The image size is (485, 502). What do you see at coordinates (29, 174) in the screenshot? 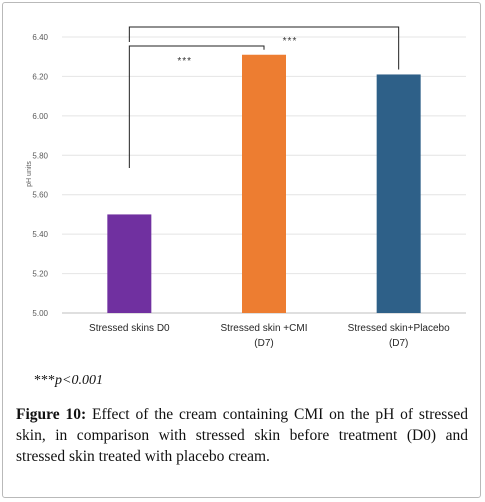
I see `y-axis-label: pH units` at bounding box center [29, 174].